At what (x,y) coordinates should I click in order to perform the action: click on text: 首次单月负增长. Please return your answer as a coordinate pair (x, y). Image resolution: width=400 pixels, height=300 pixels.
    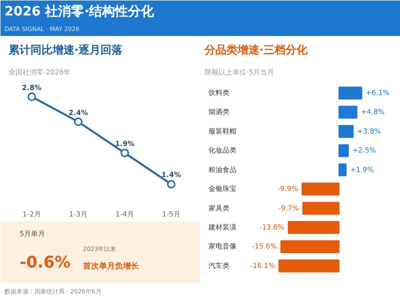
    Looking at the image, I should click on (111, 266).